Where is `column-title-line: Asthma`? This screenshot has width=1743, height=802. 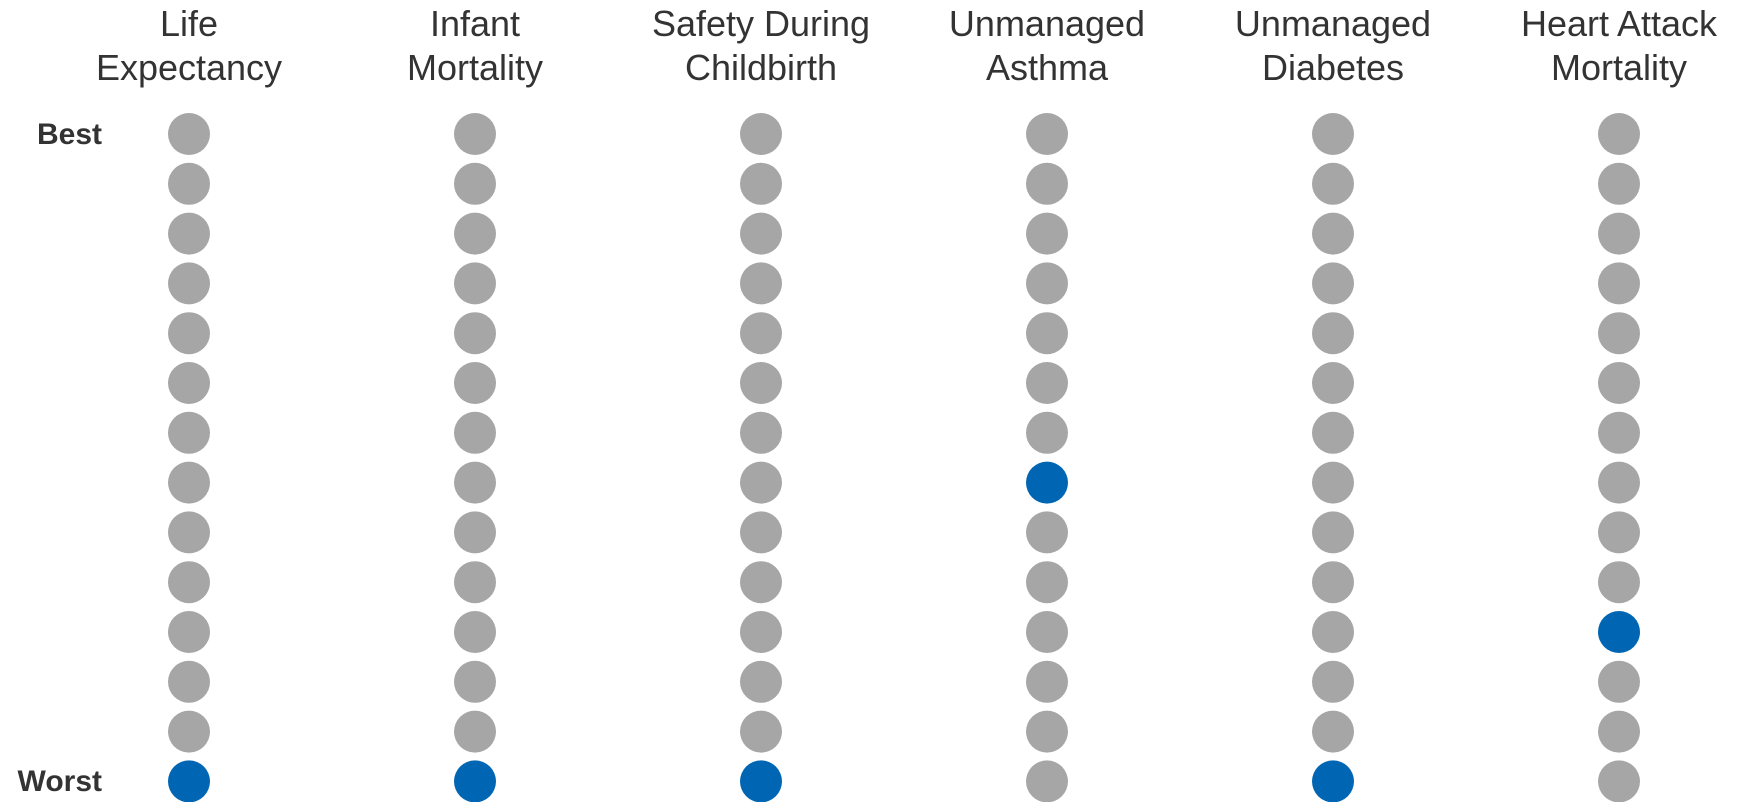
column-title-line: Asthma is located at coordinates (1047, 67).